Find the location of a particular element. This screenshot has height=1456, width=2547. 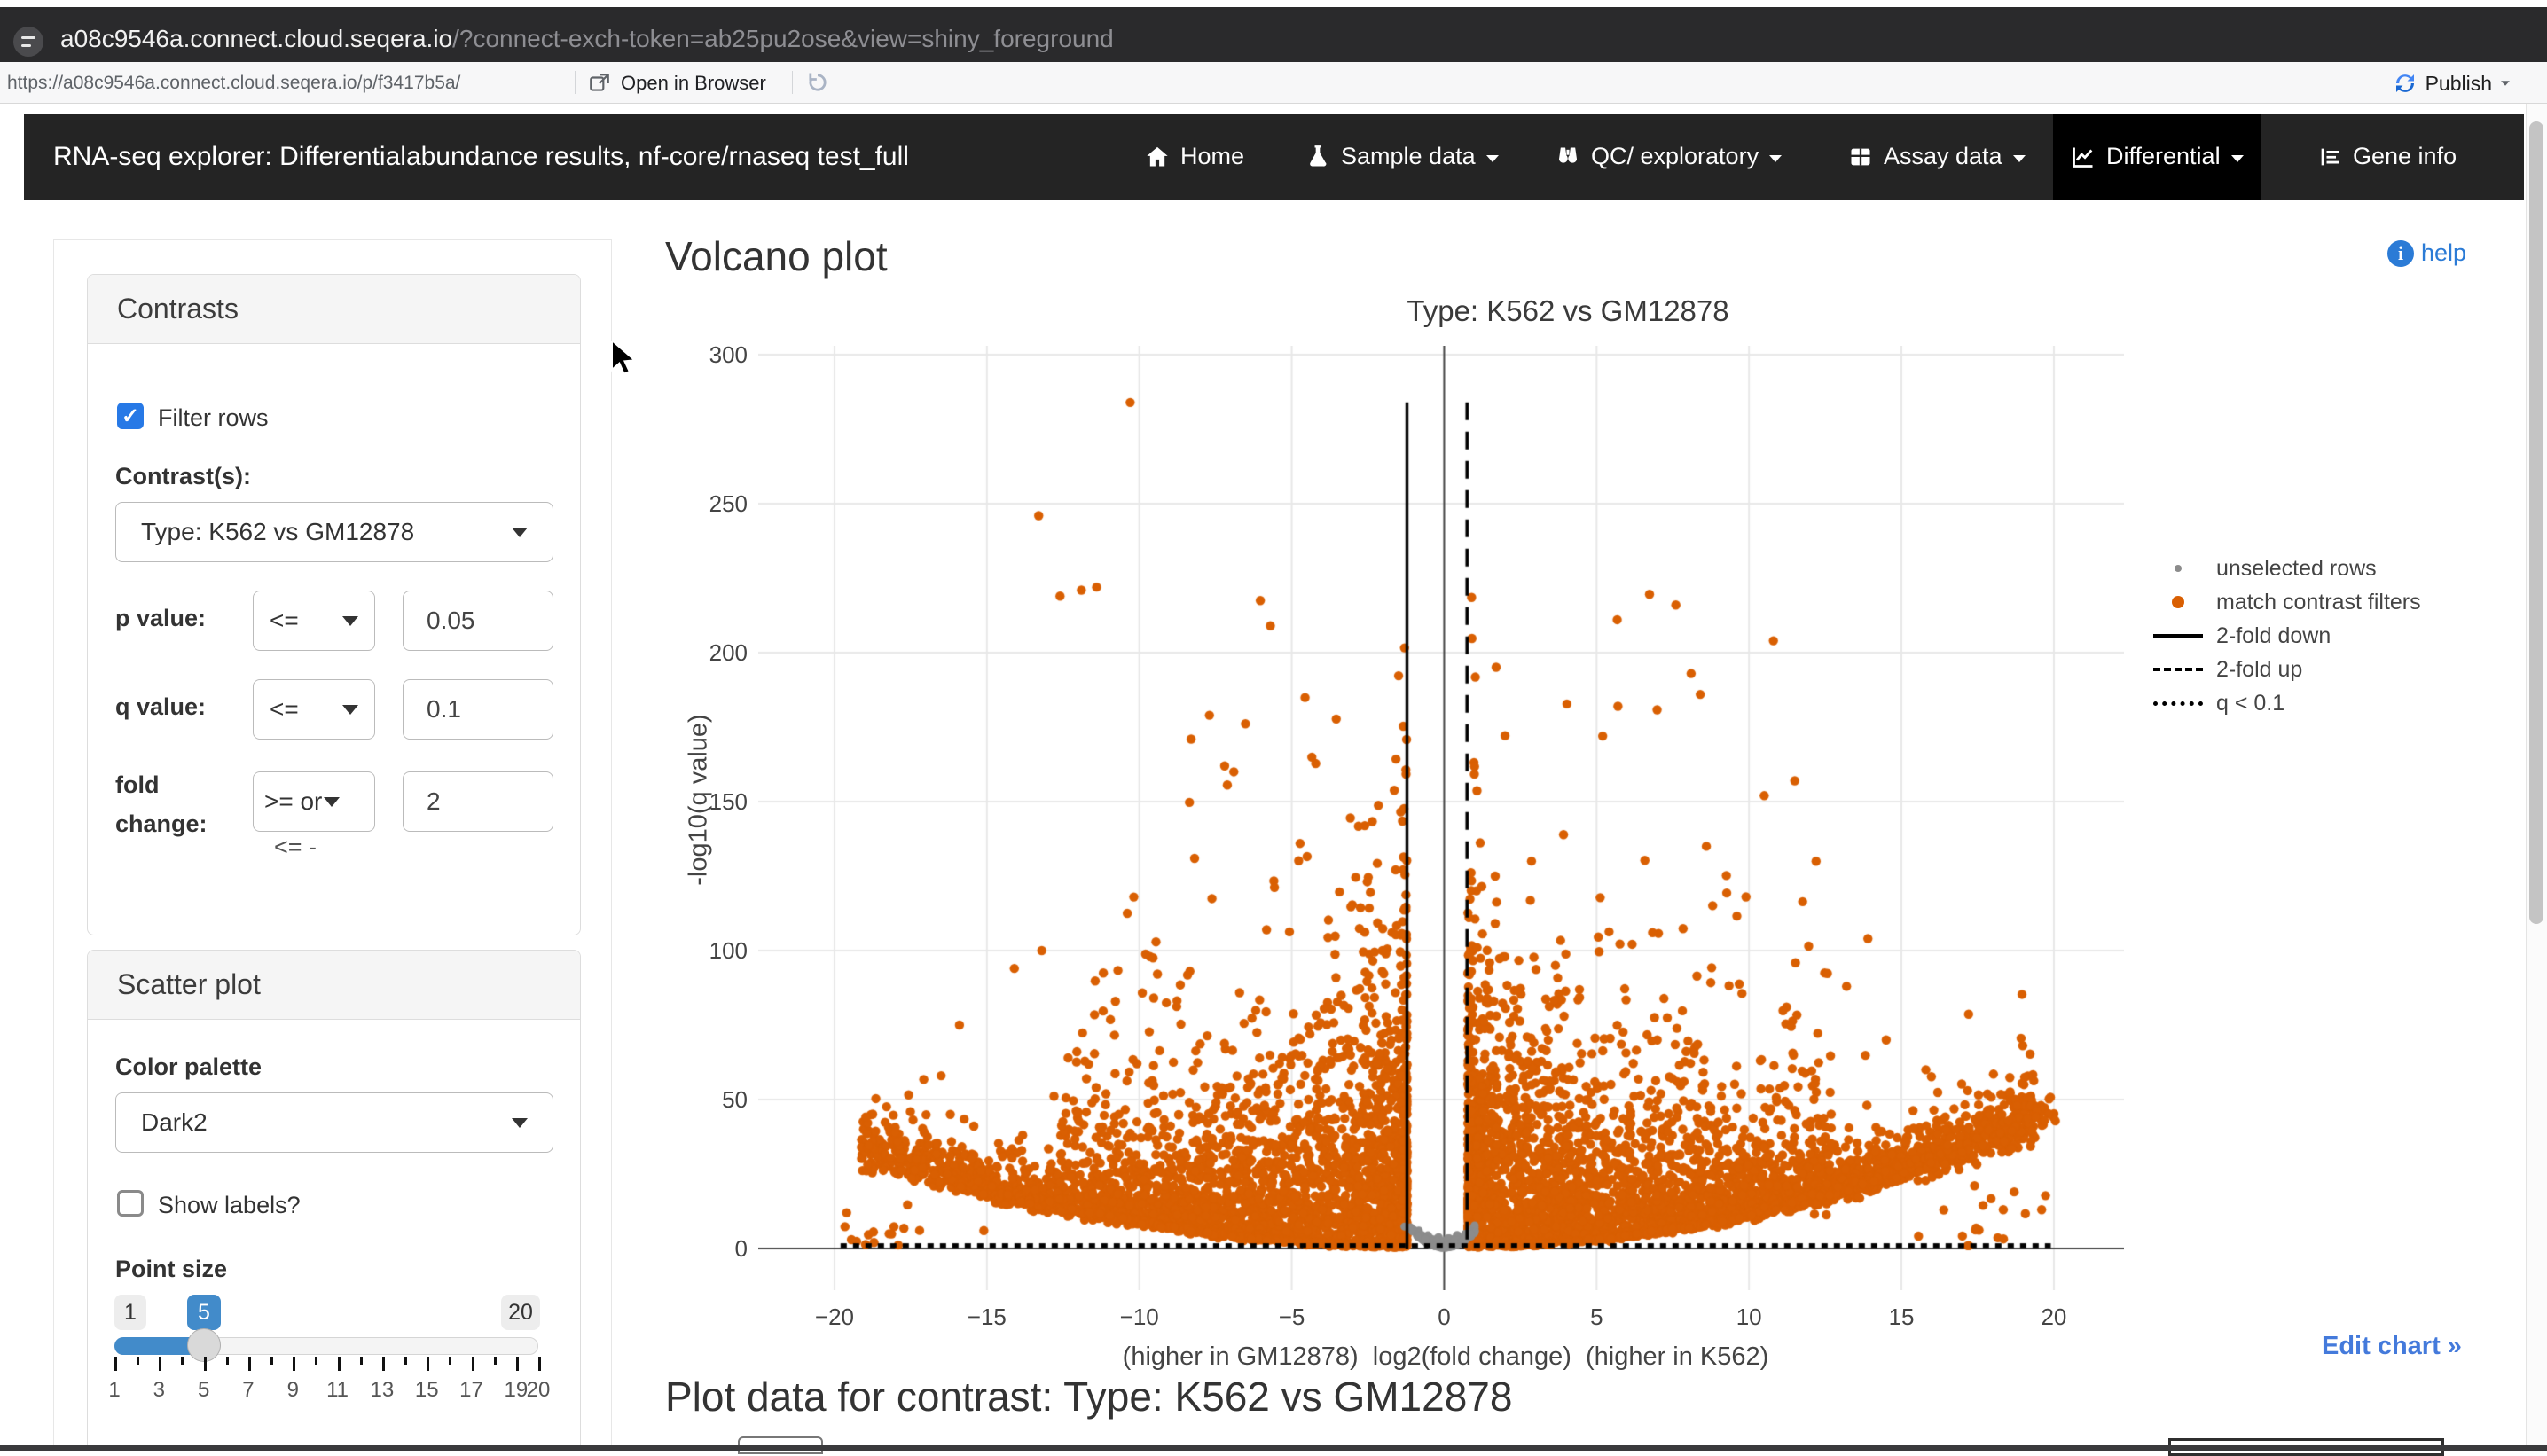

y-tick: 300 is located at coordinates (728, 355).